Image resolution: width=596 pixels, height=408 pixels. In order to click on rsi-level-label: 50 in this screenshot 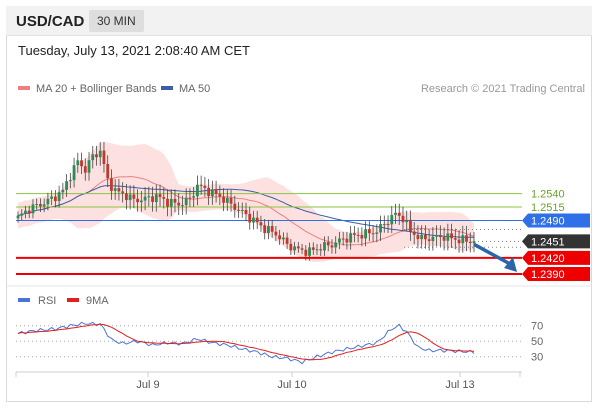, I will do `click(537, 342)`.